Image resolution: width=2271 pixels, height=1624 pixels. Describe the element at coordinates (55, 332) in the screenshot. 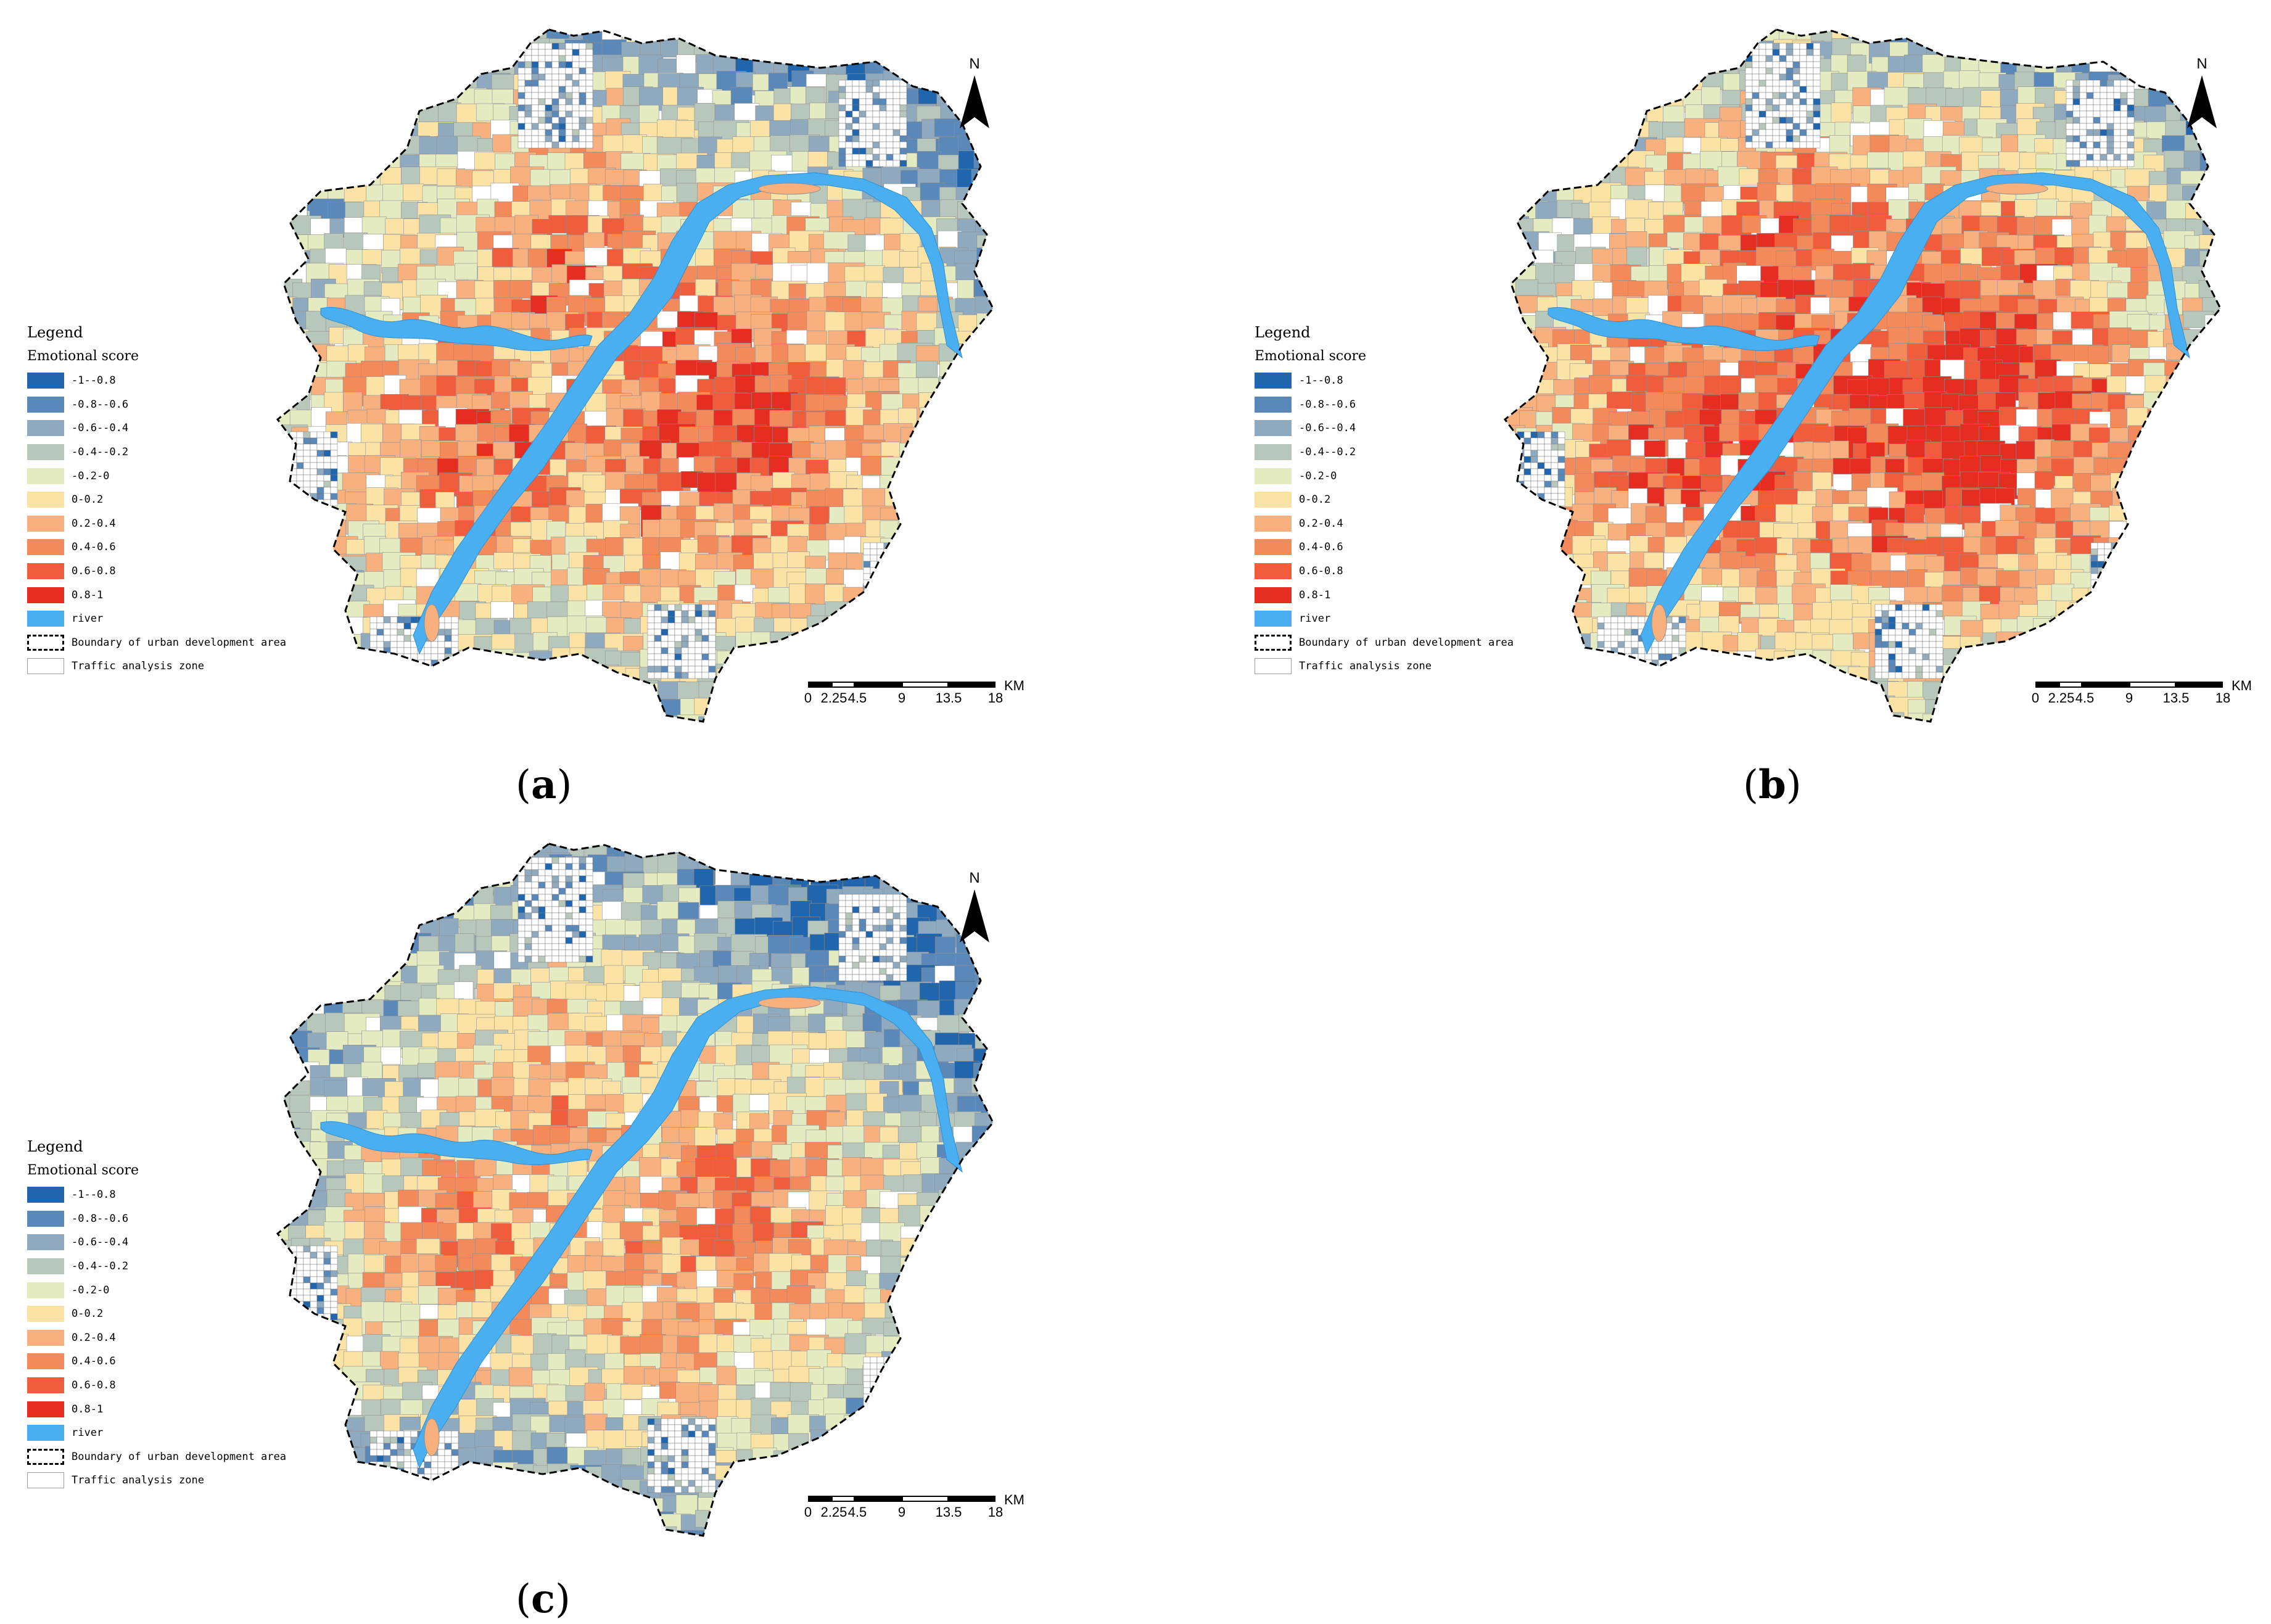

I see `legend-title: Legend` at that location.